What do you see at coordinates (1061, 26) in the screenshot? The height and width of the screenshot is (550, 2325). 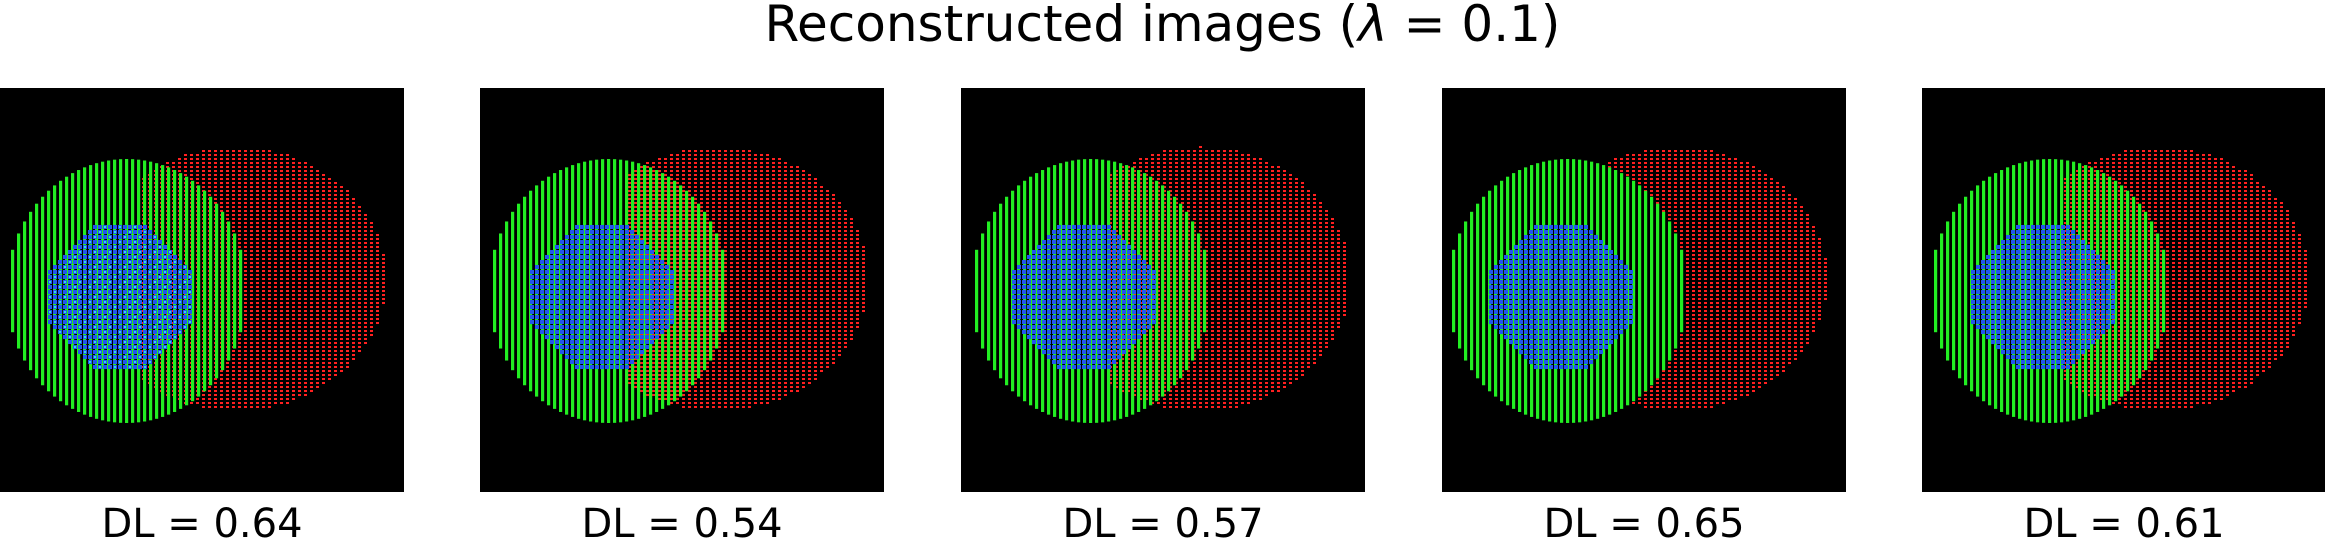 I see `title-prefix: Reconstructed images (` at bounding box center [1061, 26].